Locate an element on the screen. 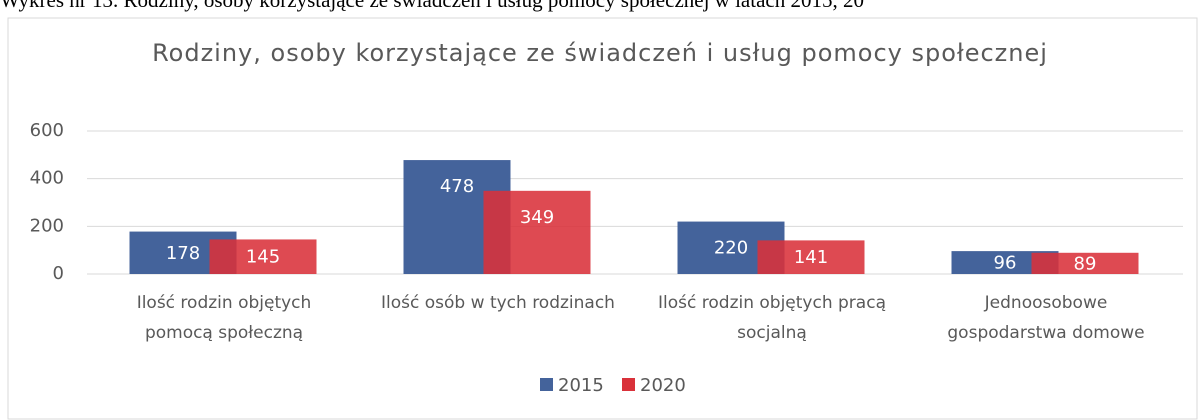  data-label: 141 is located at coordinates (811, 257).